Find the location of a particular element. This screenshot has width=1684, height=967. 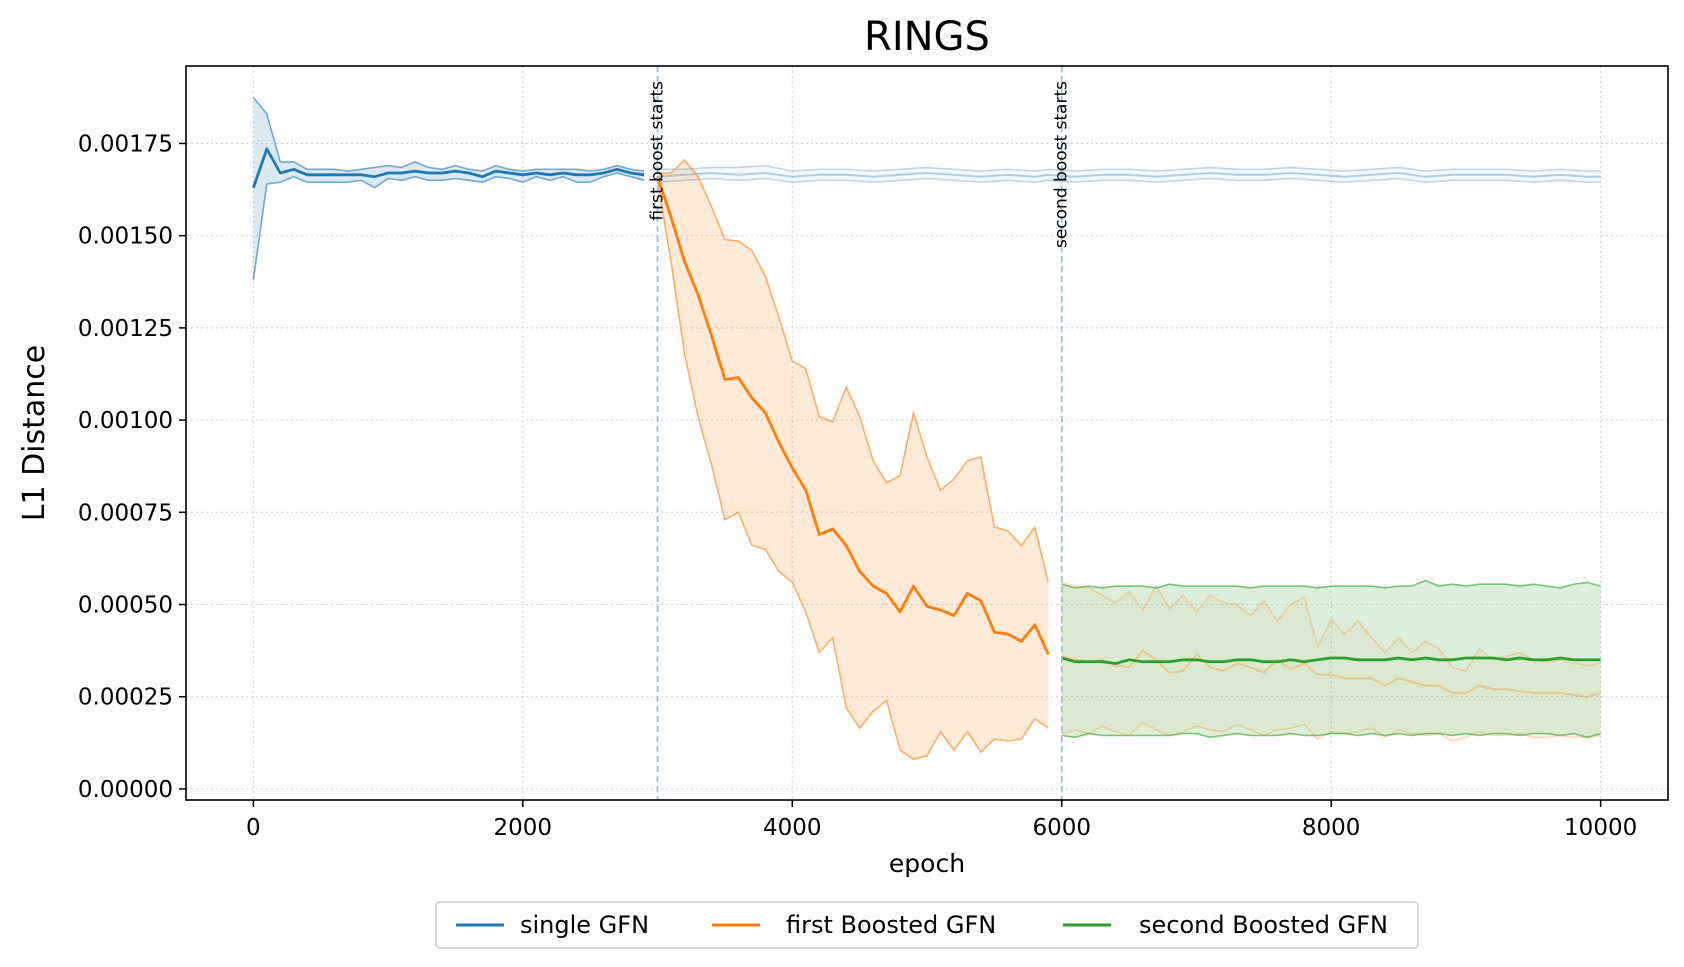

x-axis-title: epoch is located at coordinates (927, 863).